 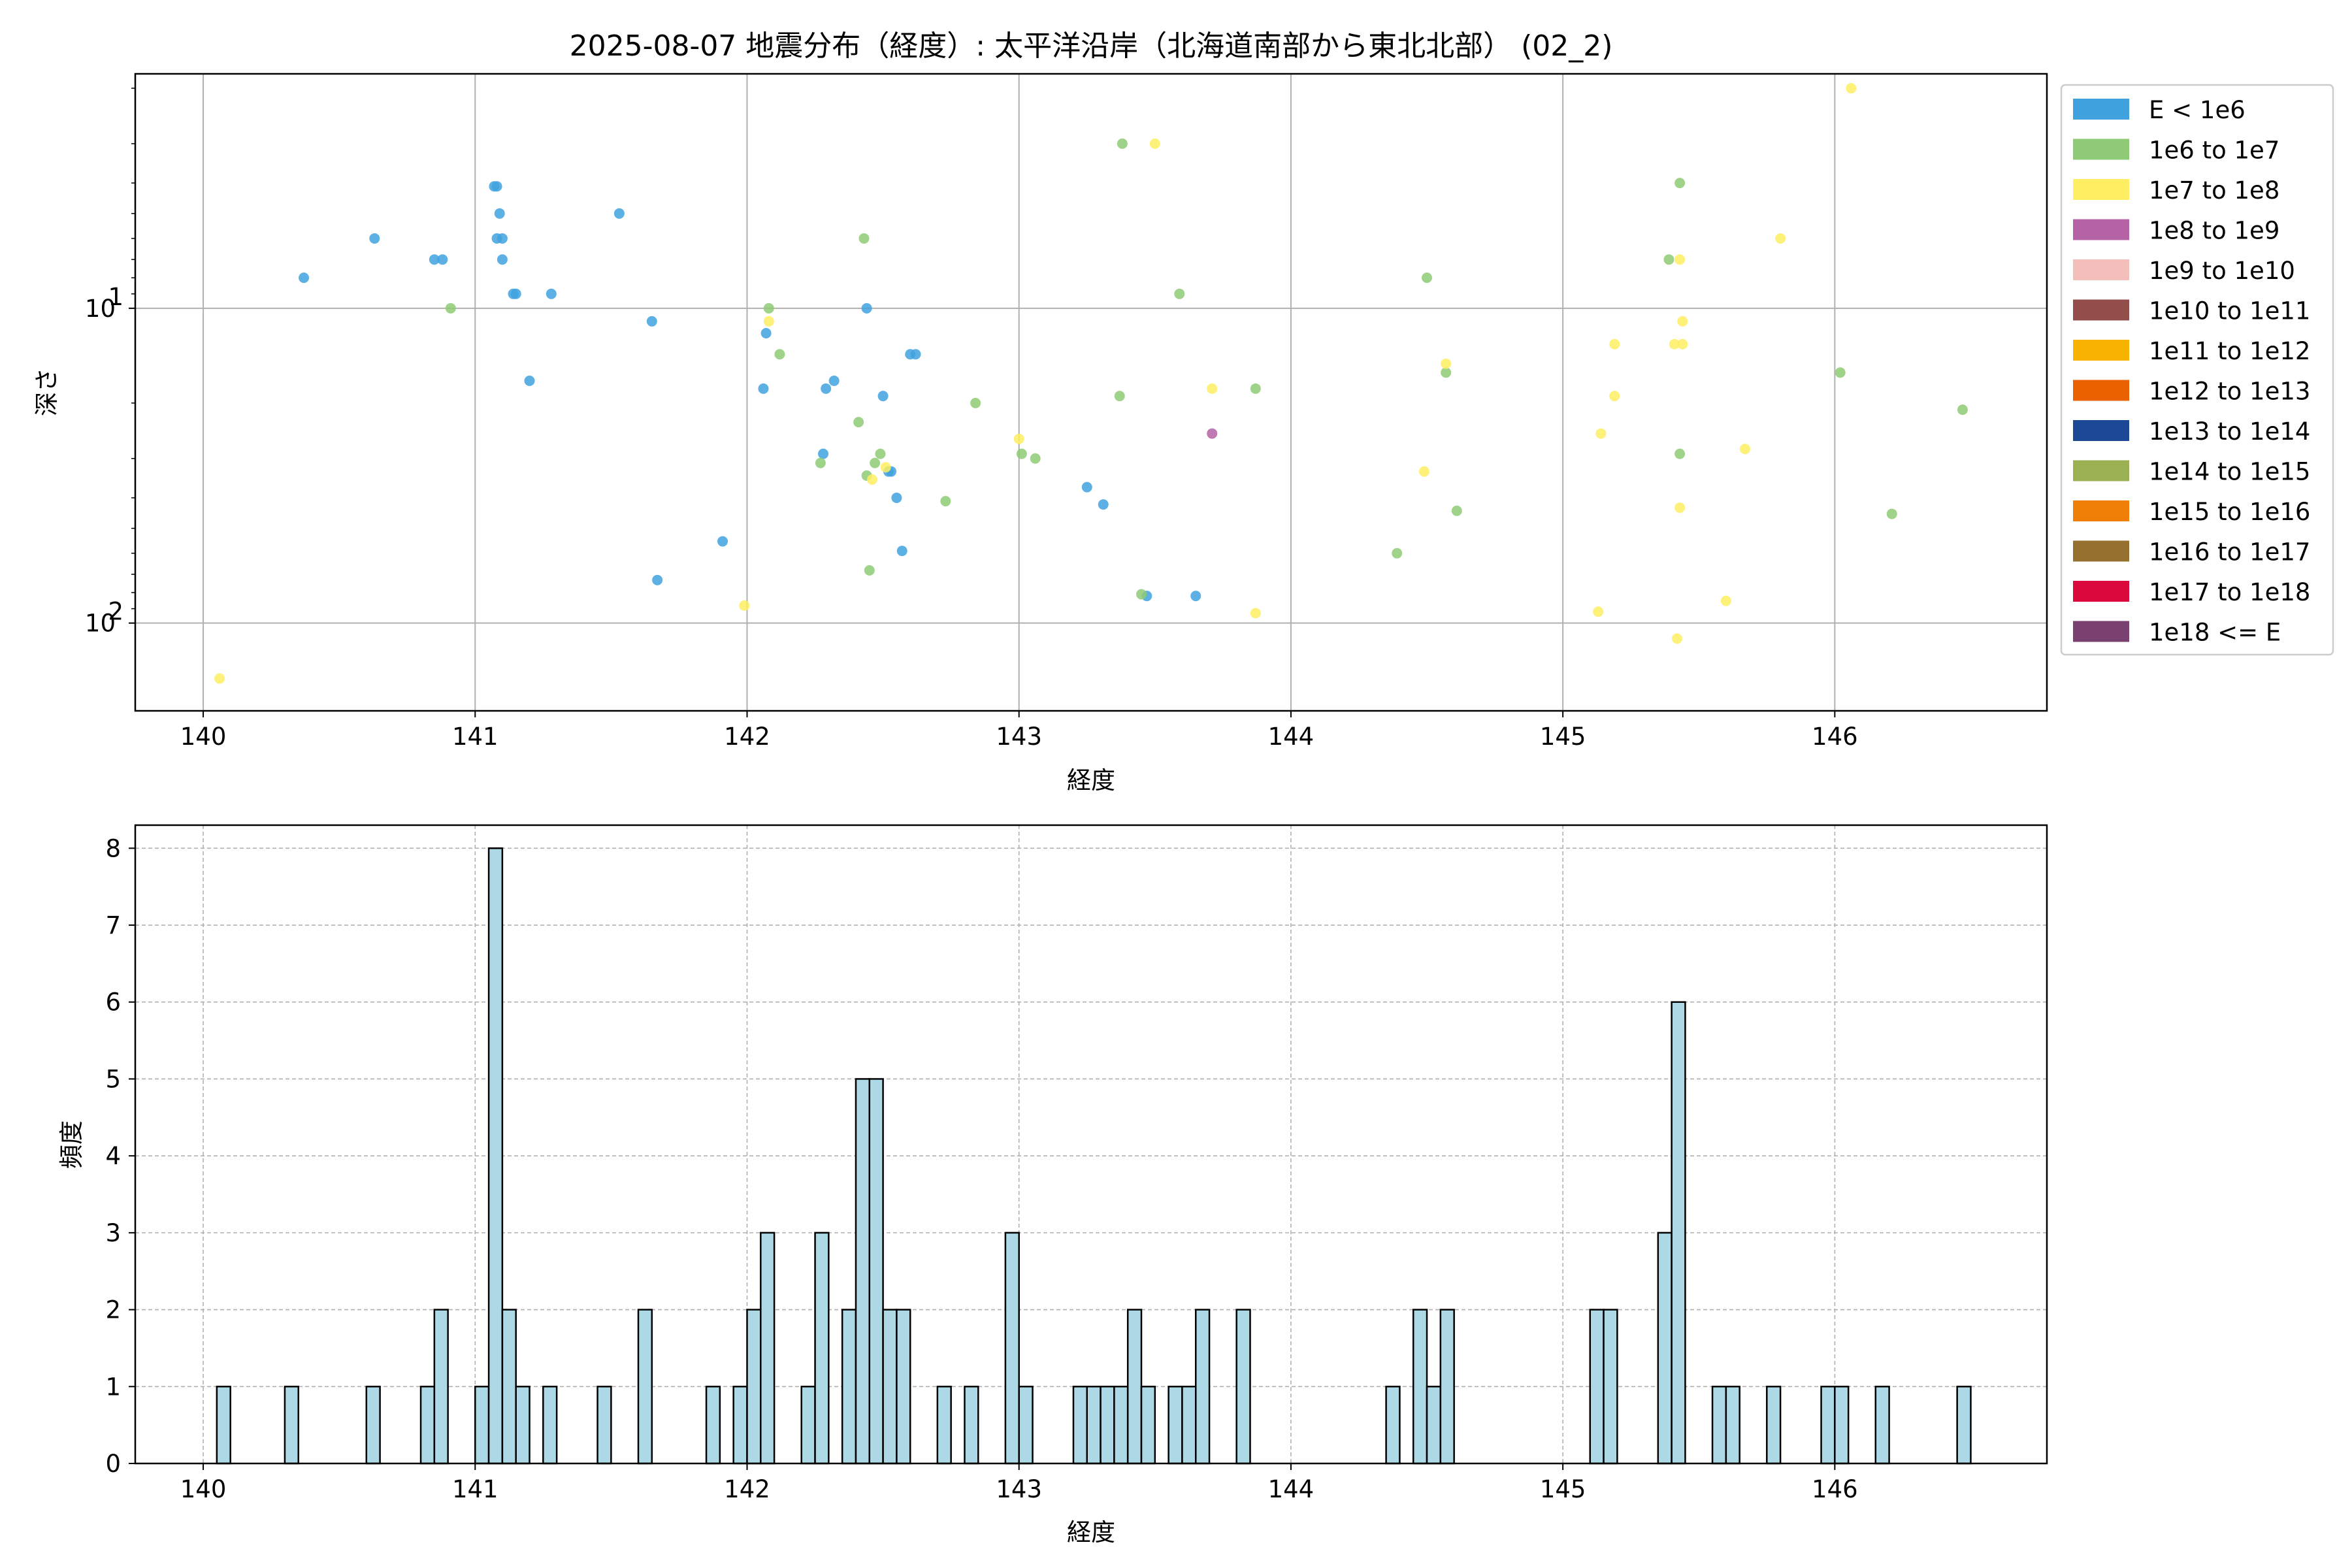 I want to click on legend-label: 1e15 to 1e16, so click(x=2229, y=512).